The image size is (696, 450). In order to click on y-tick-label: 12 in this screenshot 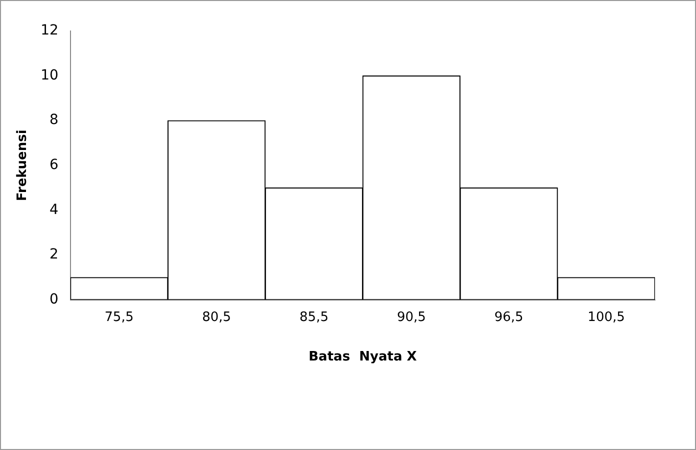, I will do `click(49, 30)`.